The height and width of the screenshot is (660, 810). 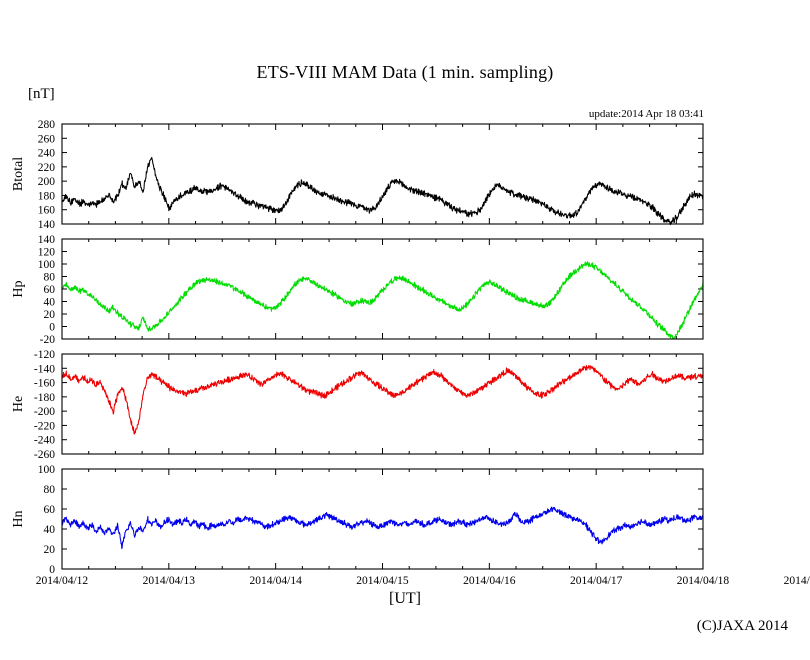 I want to click on y-axis-name-btotal: Btotal, so click(x=18, y=174).